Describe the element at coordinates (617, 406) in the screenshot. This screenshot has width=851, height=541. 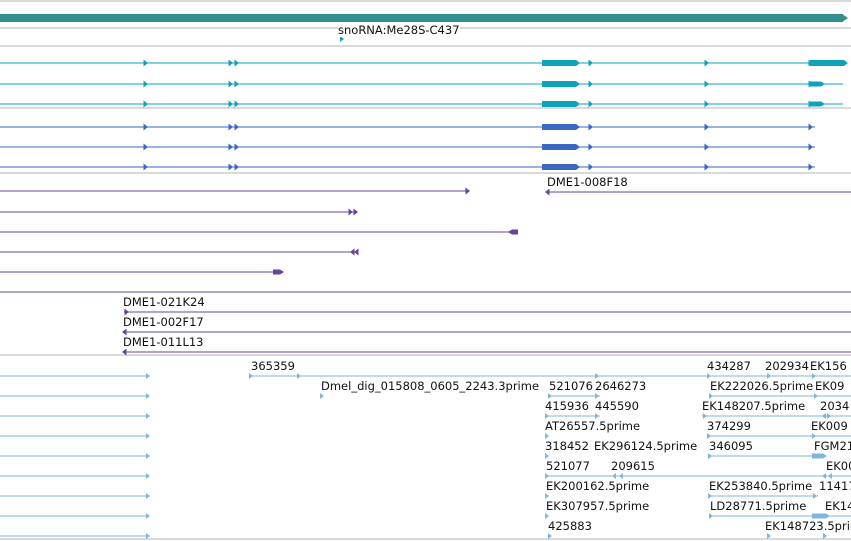
I see `est-label: 445590` at that location.